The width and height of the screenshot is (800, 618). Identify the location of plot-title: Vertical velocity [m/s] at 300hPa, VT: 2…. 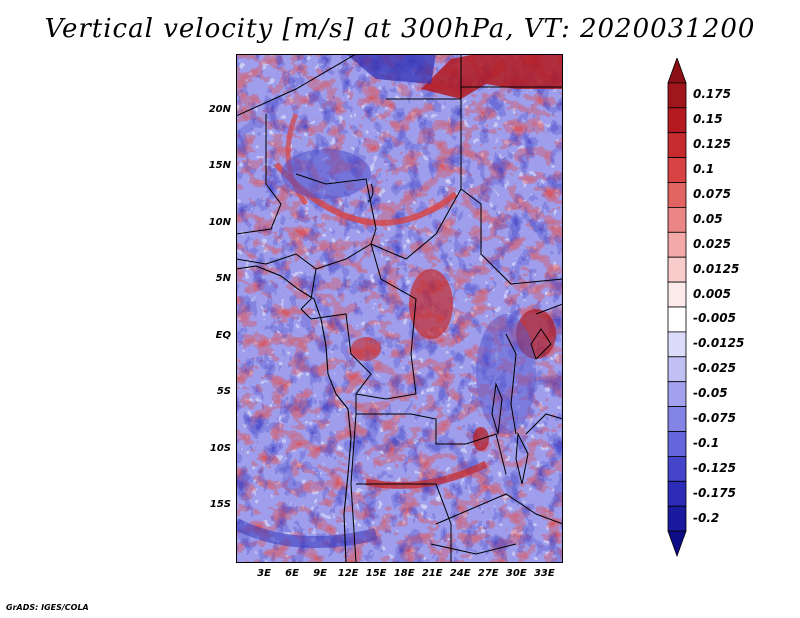
(400, 29).